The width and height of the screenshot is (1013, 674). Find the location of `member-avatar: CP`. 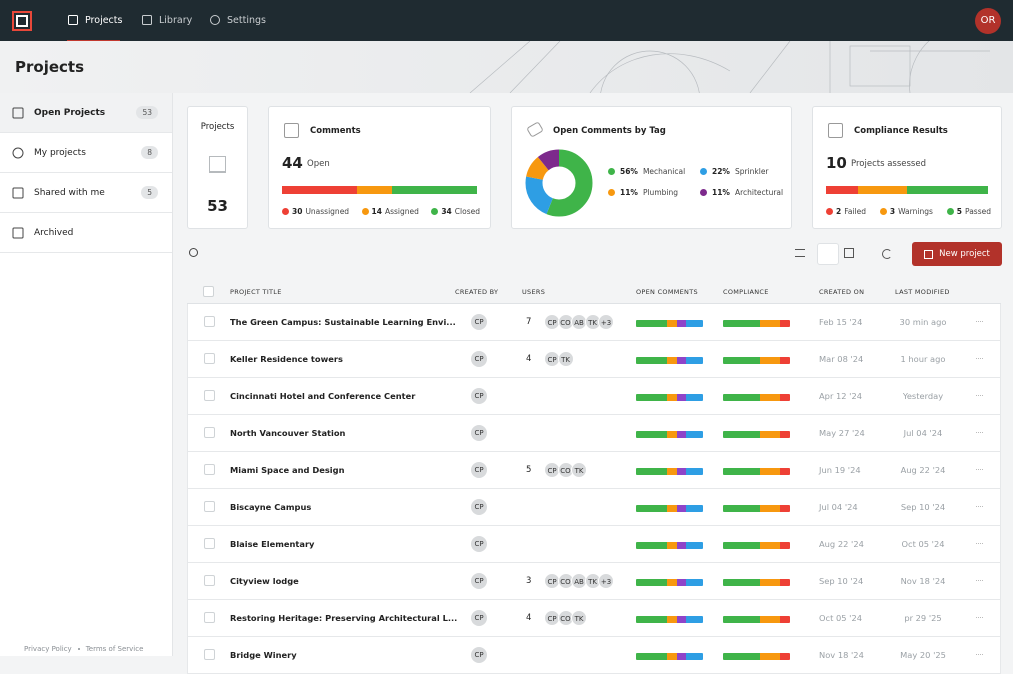

member-avatar: CP is located at coordinates (552, 581).